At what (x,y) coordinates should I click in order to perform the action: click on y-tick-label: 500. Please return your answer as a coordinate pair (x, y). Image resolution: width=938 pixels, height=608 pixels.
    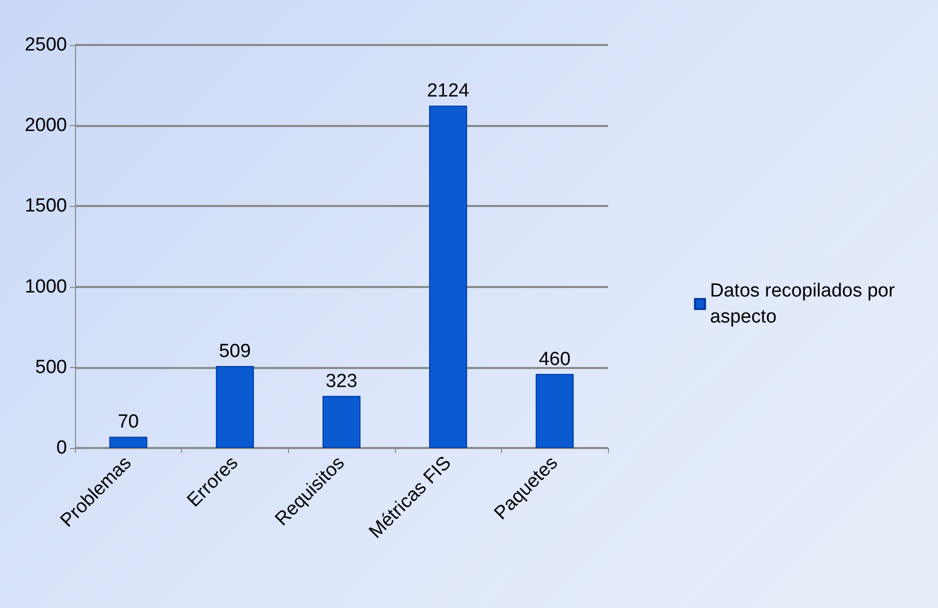
    Looking at the image, I should click on (51, 367).